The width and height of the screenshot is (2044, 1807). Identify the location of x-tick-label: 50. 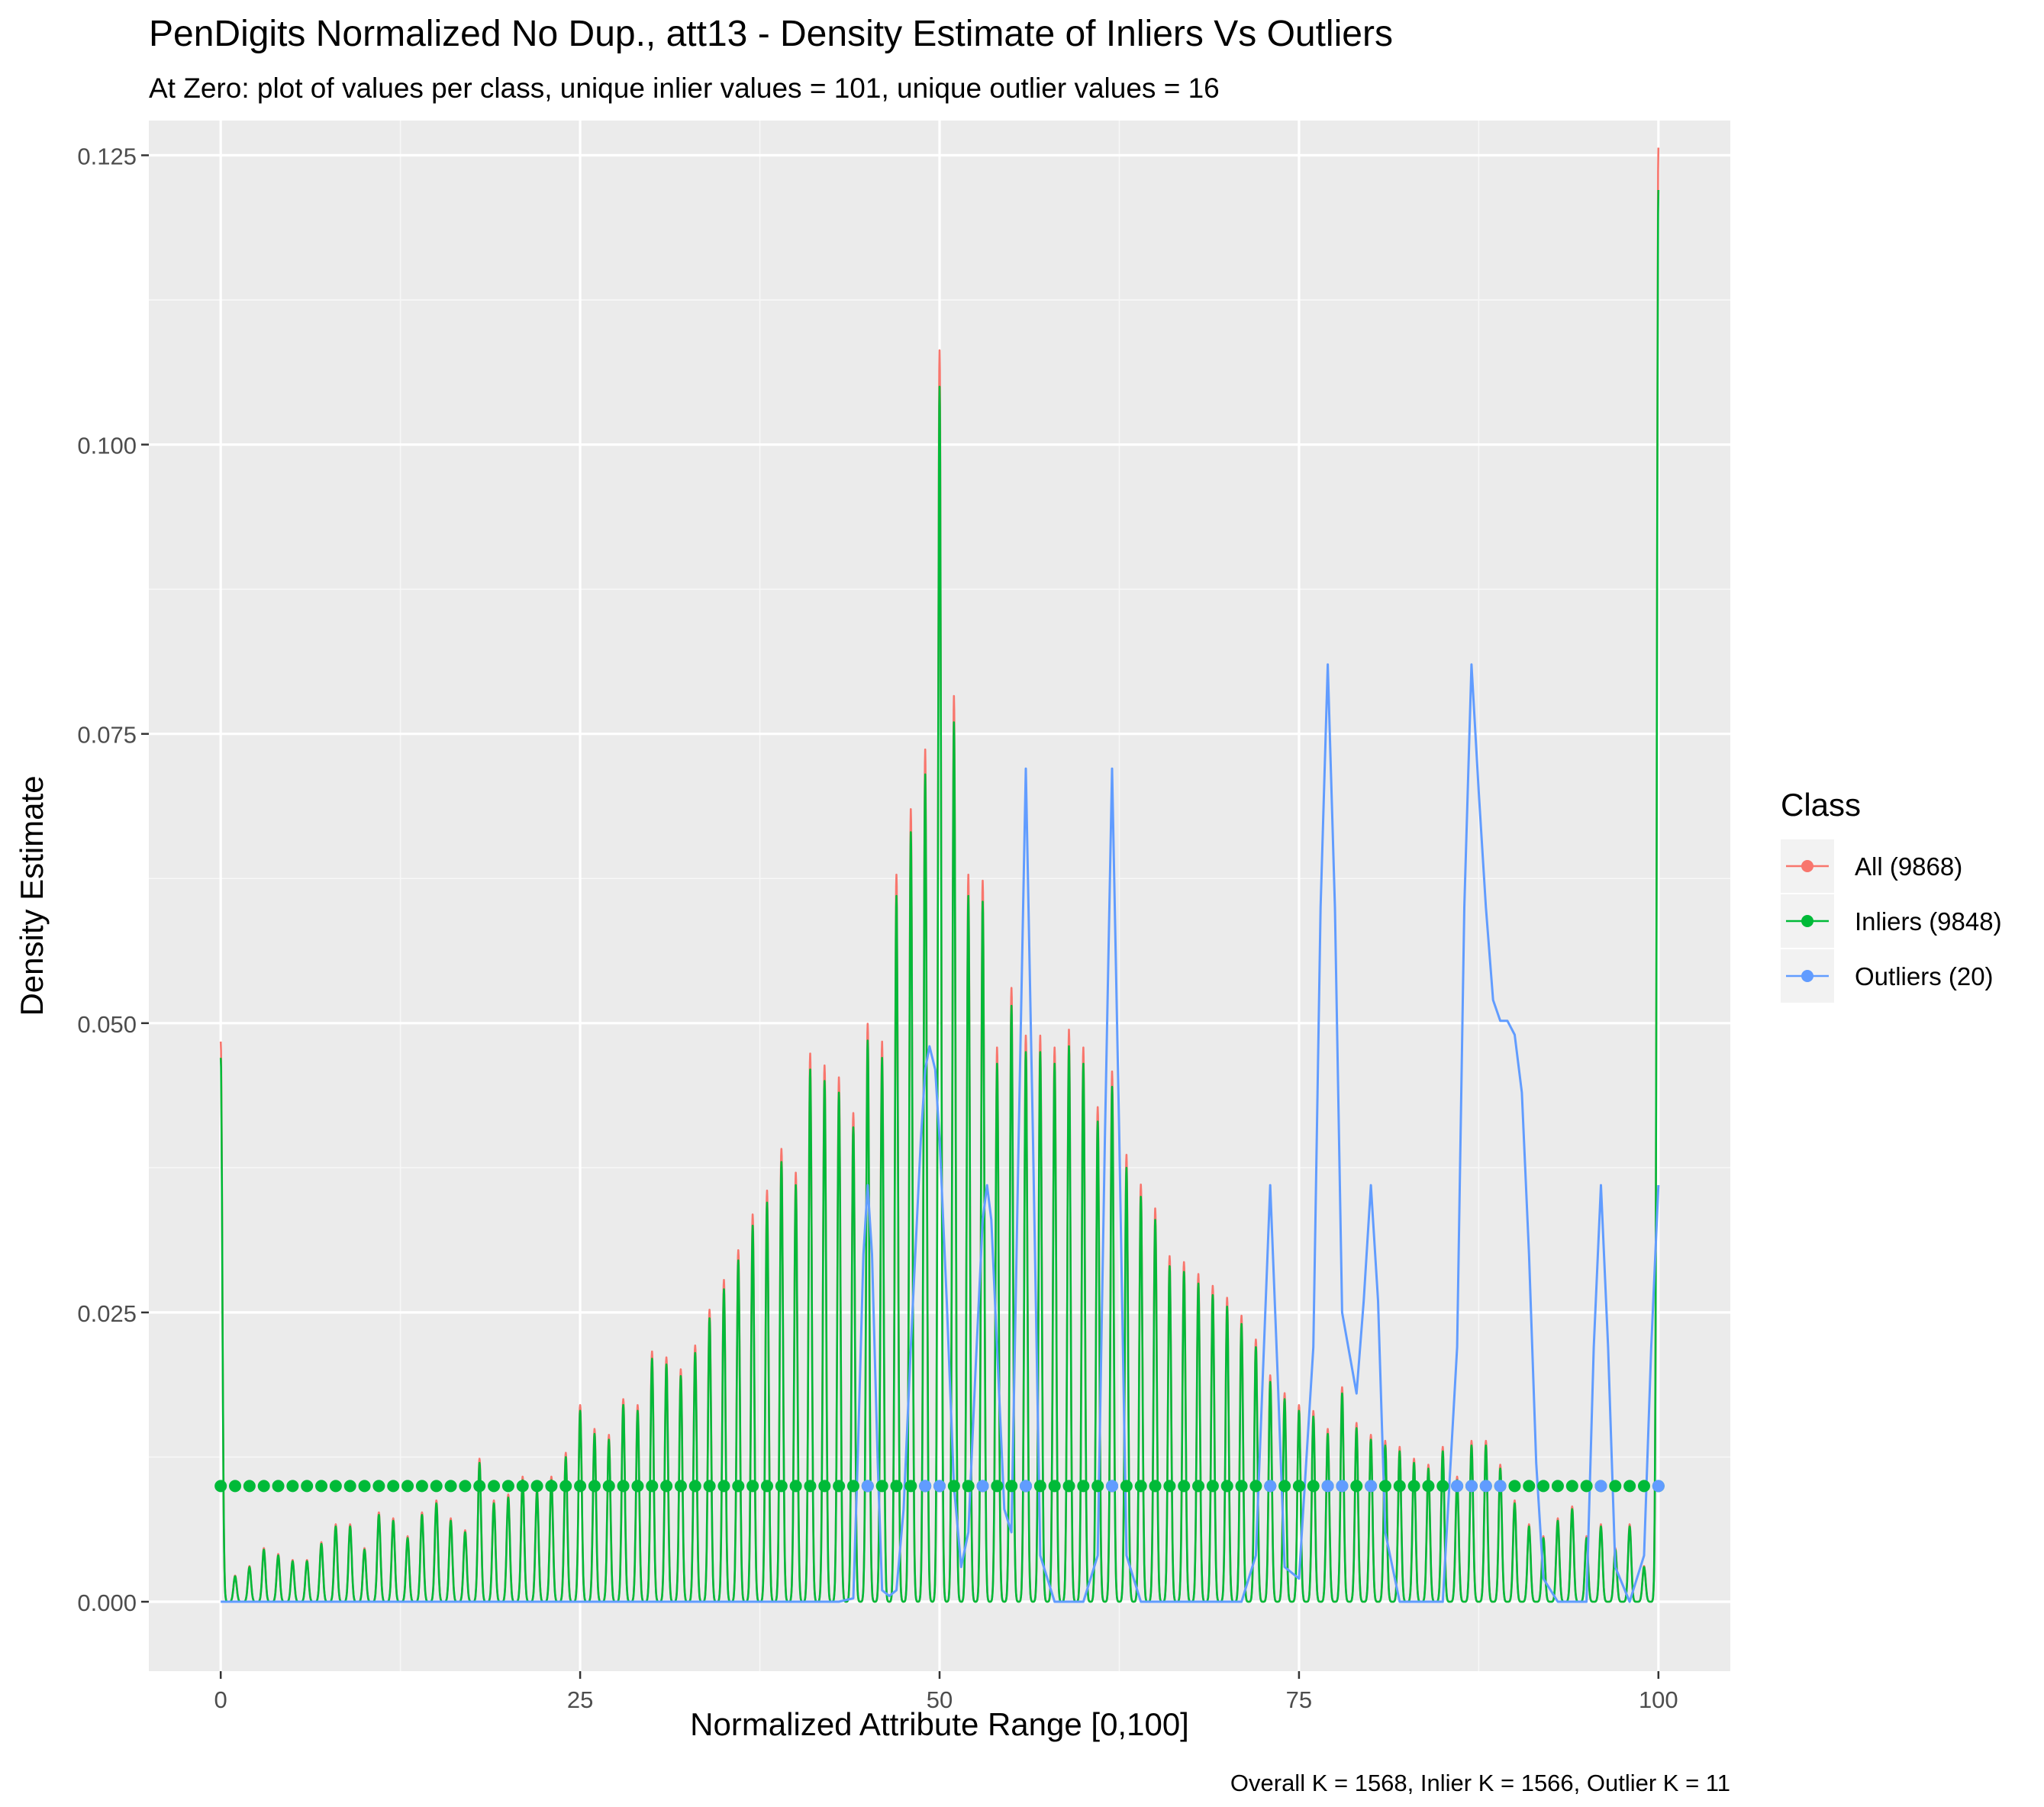
(940, 1699).